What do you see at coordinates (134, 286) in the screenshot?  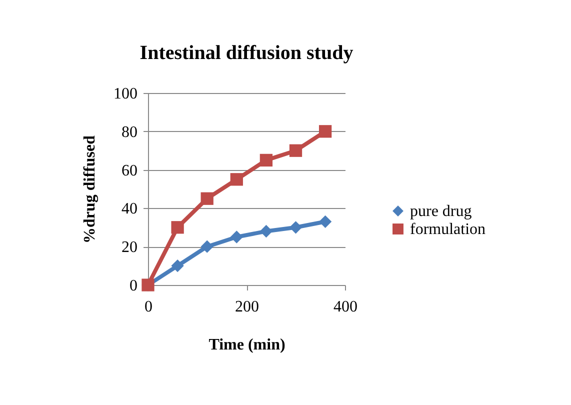 I see `y-tick-label: 0` at bounding box center [134, 286].